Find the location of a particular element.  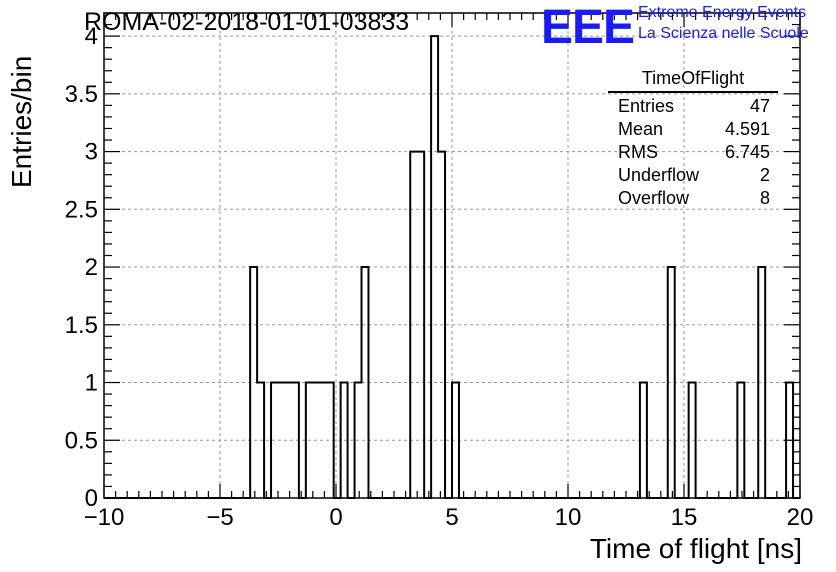

stats-value: 2 is located at coordinates (764, 175).